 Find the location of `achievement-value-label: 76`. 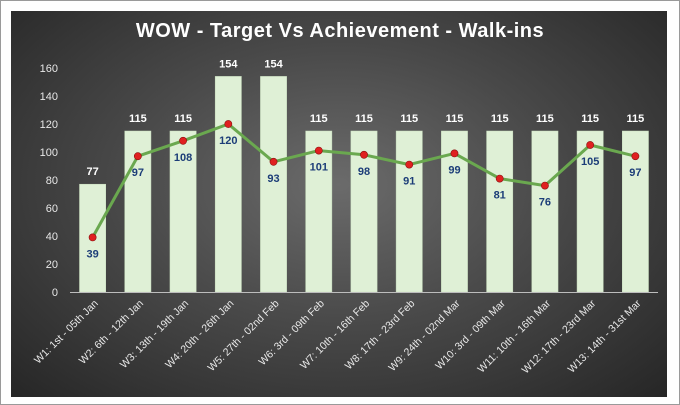

achievement-value-label: 76 is located at coordinates (545, 203).